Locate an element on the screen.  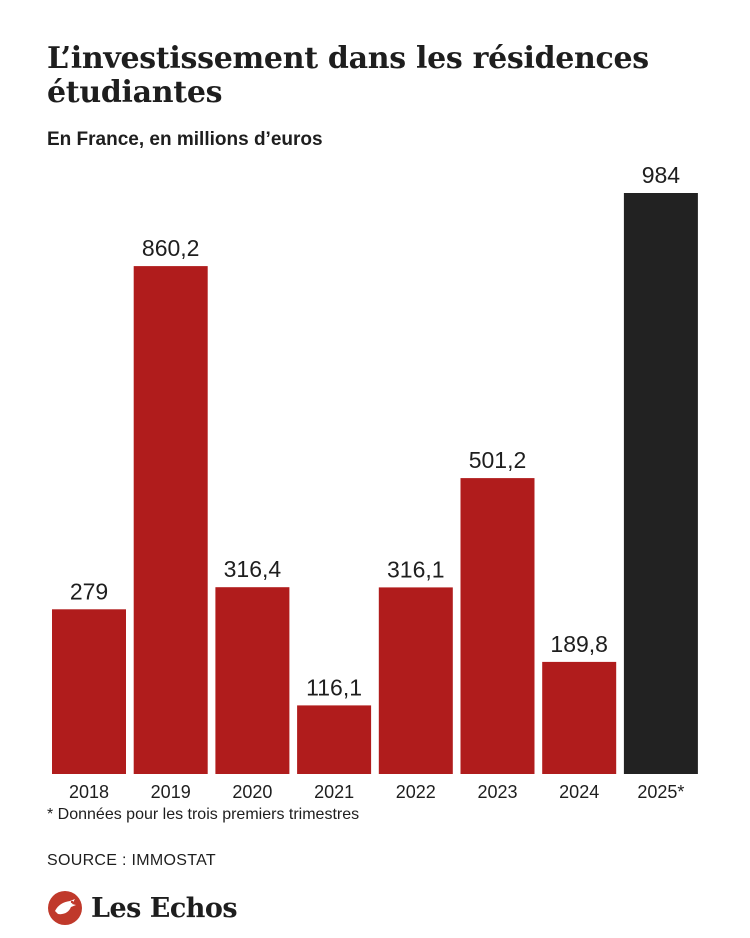
category-label: 2021 is located at coordinates (334, 791).